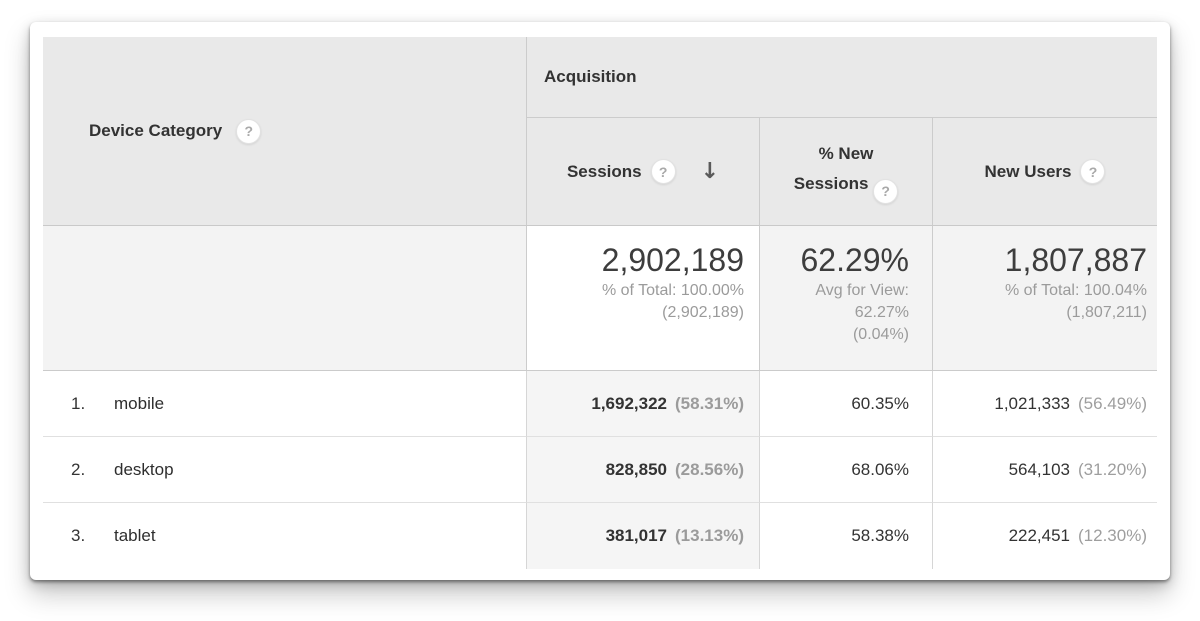 This screenshot has width=1200, height=621. Describe the element at coordinates (880, 335) in the screenshot. I see `pct-new-sessions-context3: (0.04%)` at that location.